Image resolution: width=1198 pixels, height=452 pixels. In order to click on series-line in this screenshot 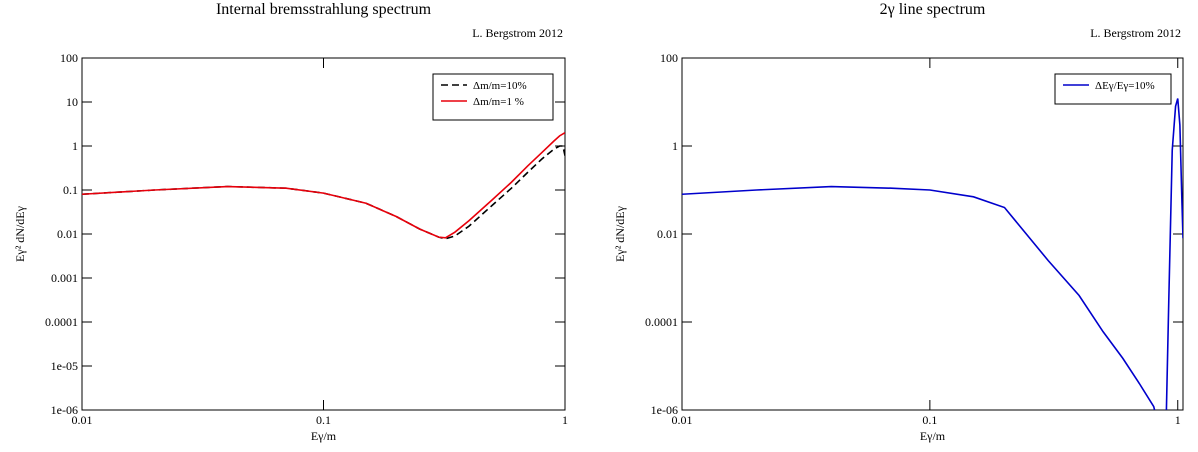, I will do `click(323, 185)`.